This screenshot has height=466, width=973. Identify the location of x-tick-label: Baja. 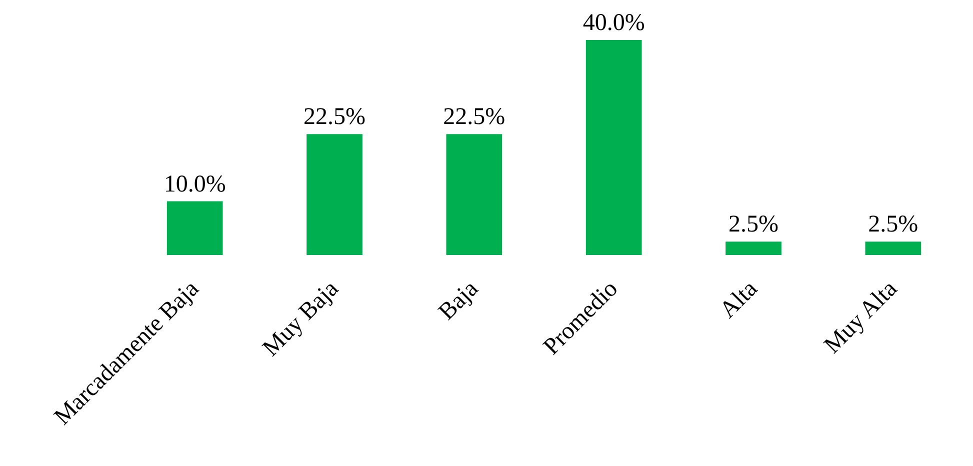
(459, 301).